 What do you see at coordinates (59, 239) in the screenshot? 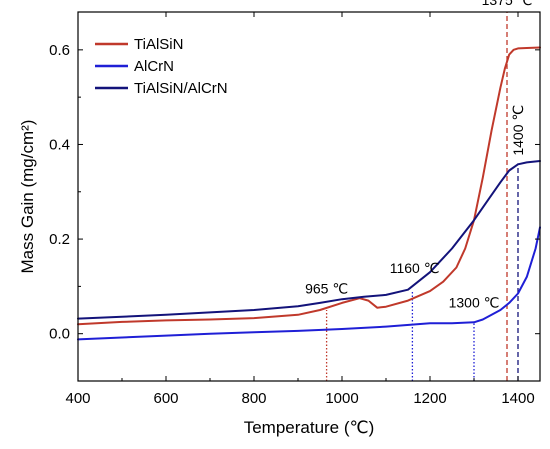
I see `y-tick-label: 0.2` at bounding box center [59, 239].